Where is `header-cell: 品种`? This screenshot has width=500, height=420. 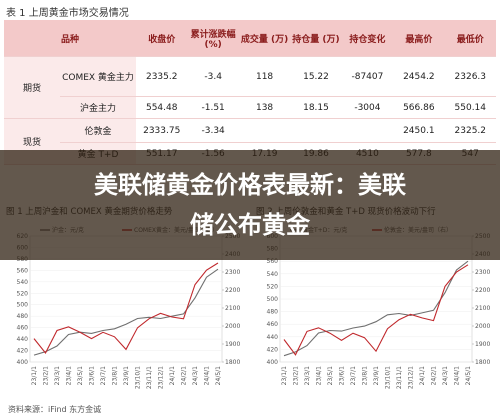 header-cell: 品种 is located at coordinates (70, 38).